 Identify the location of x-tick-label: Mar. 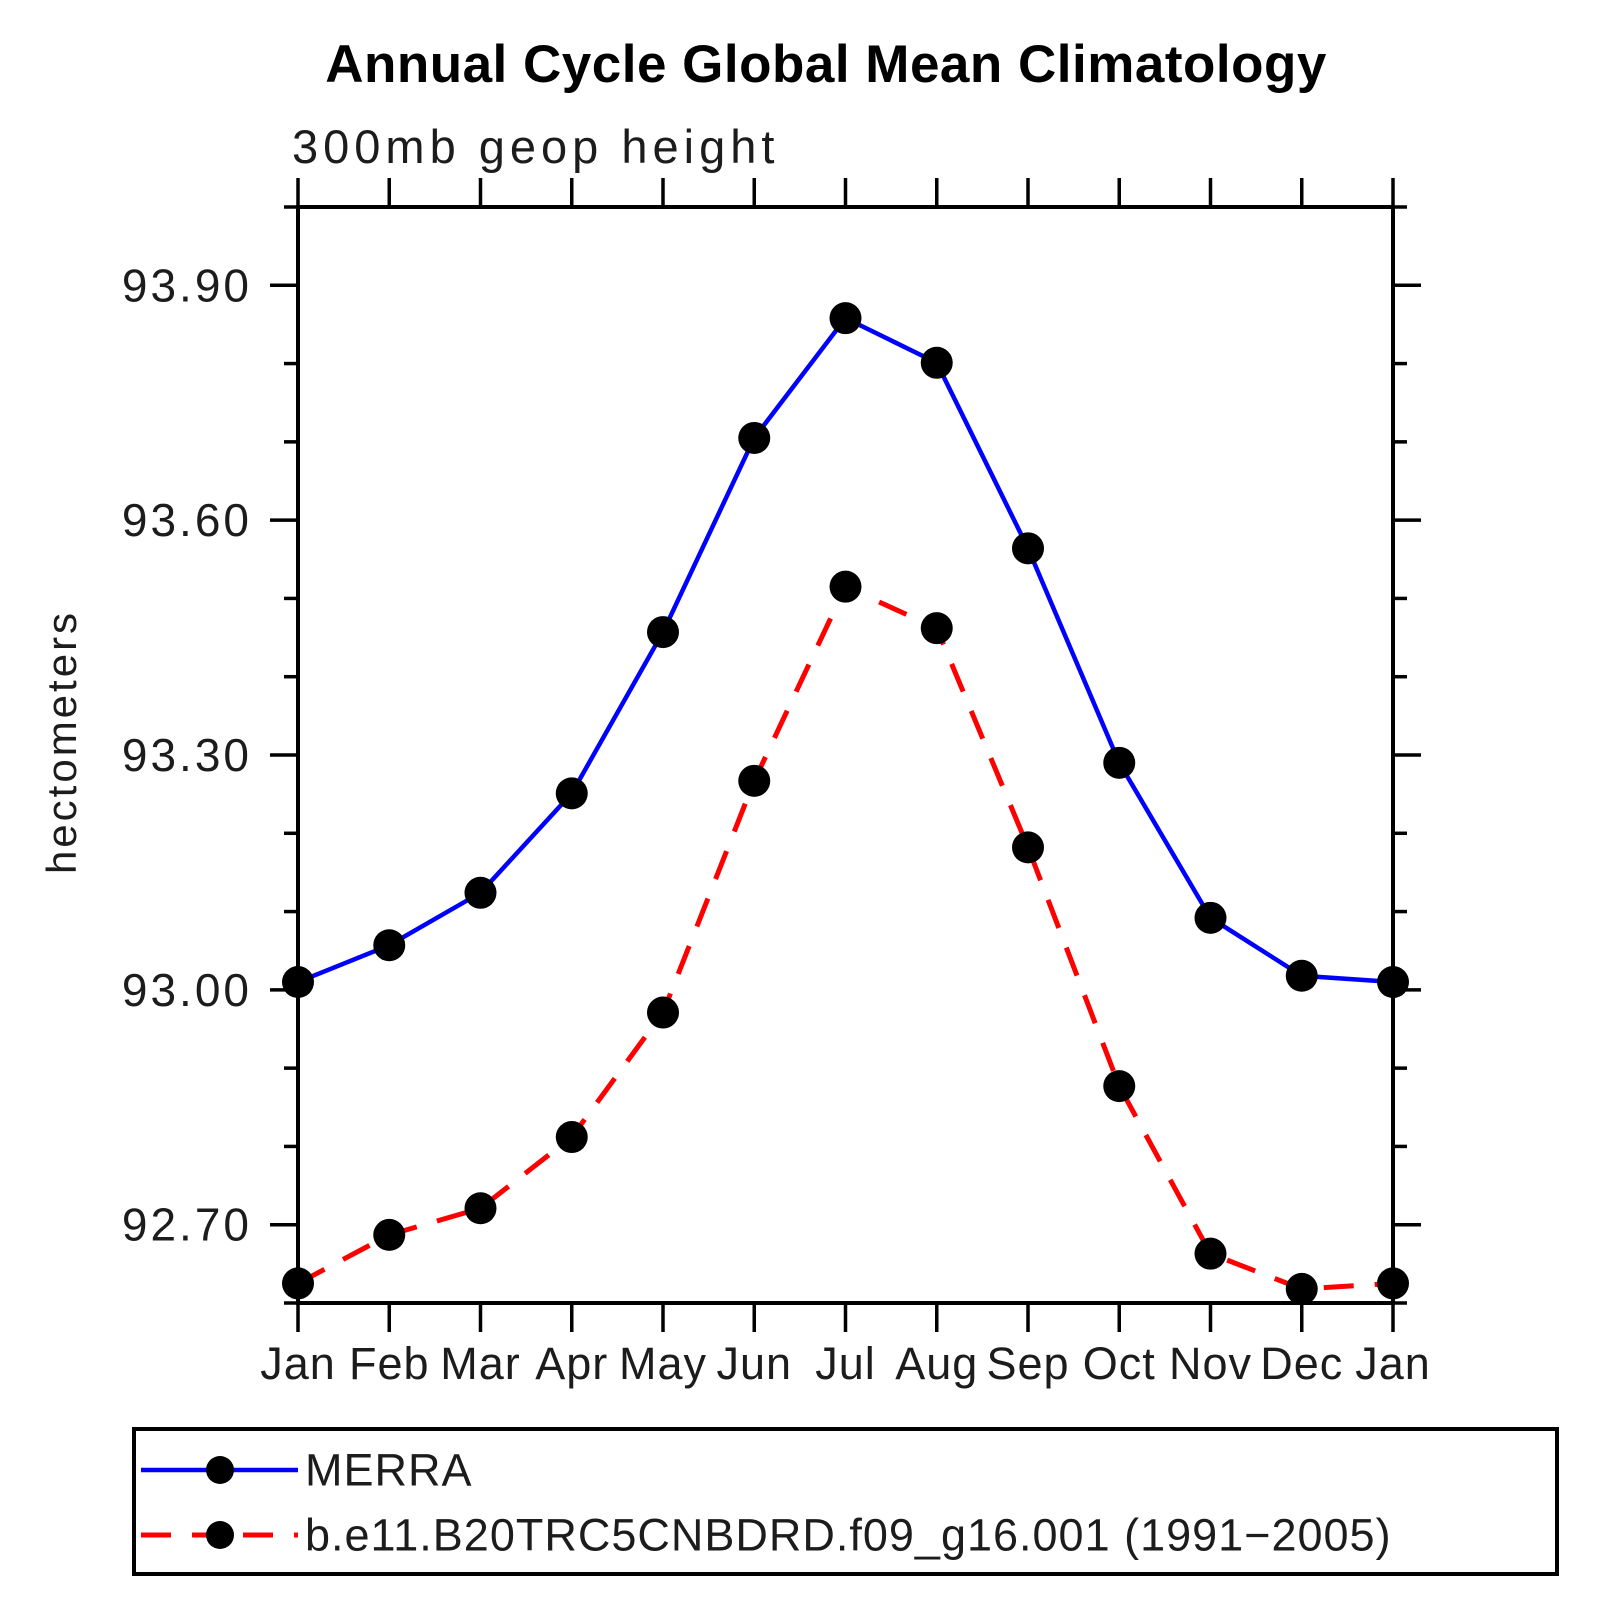
(480, 1363).